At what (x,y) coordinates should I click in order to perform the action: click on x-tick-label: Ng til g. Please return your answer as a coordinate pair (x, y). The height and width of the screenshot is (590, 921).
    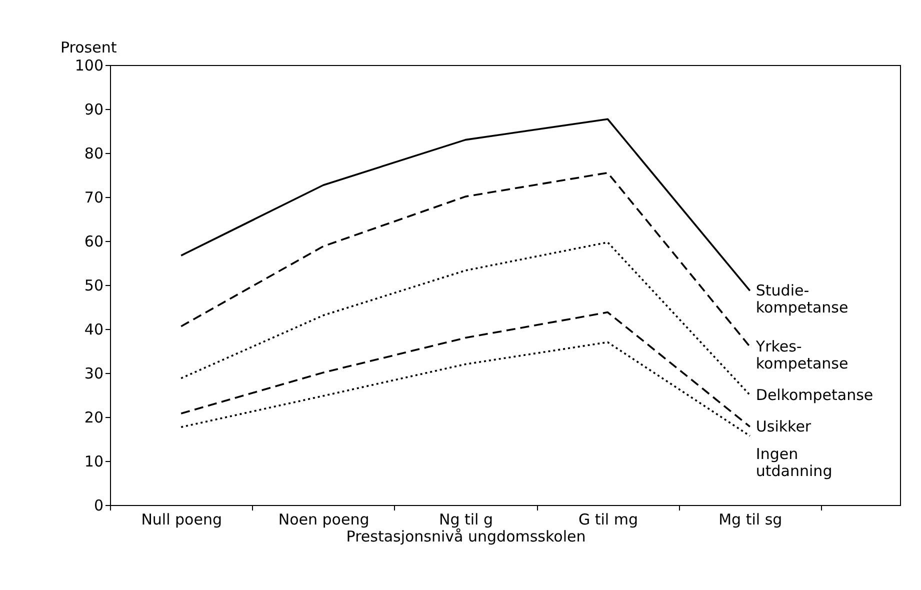
    Looking at the image, I should click on (466, 519).